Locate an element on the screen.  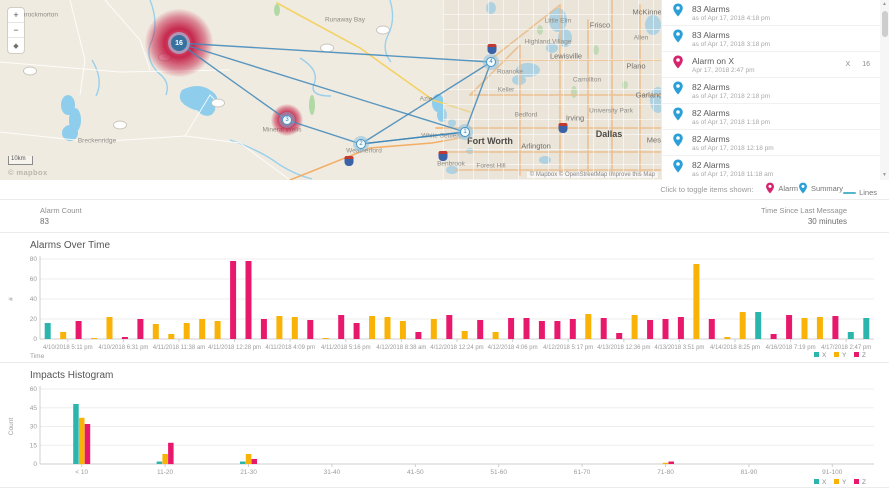
legend-toggle-alarm: Alarm is located at coordinates (781, 189).